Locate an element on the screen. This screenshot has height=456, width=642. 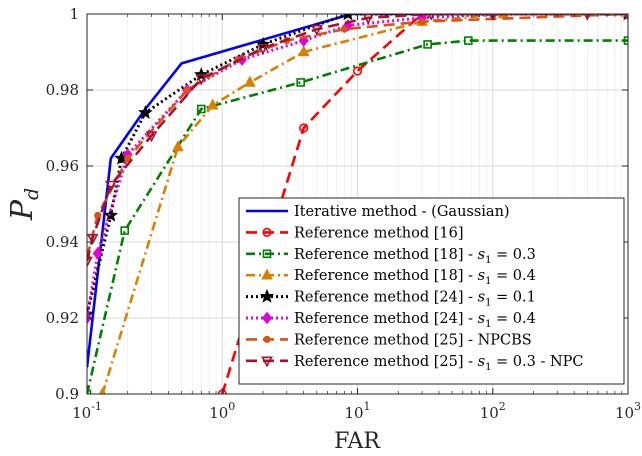
legend-item: Reference method [25] - NPCBS is located at coordinates (389, 340).